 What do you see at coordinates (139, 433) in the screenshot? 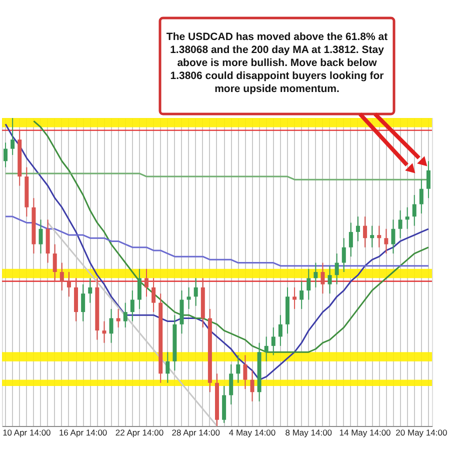
I see `x-tick-label: 22 Apr 14:00` at bounding box center [139, 433].